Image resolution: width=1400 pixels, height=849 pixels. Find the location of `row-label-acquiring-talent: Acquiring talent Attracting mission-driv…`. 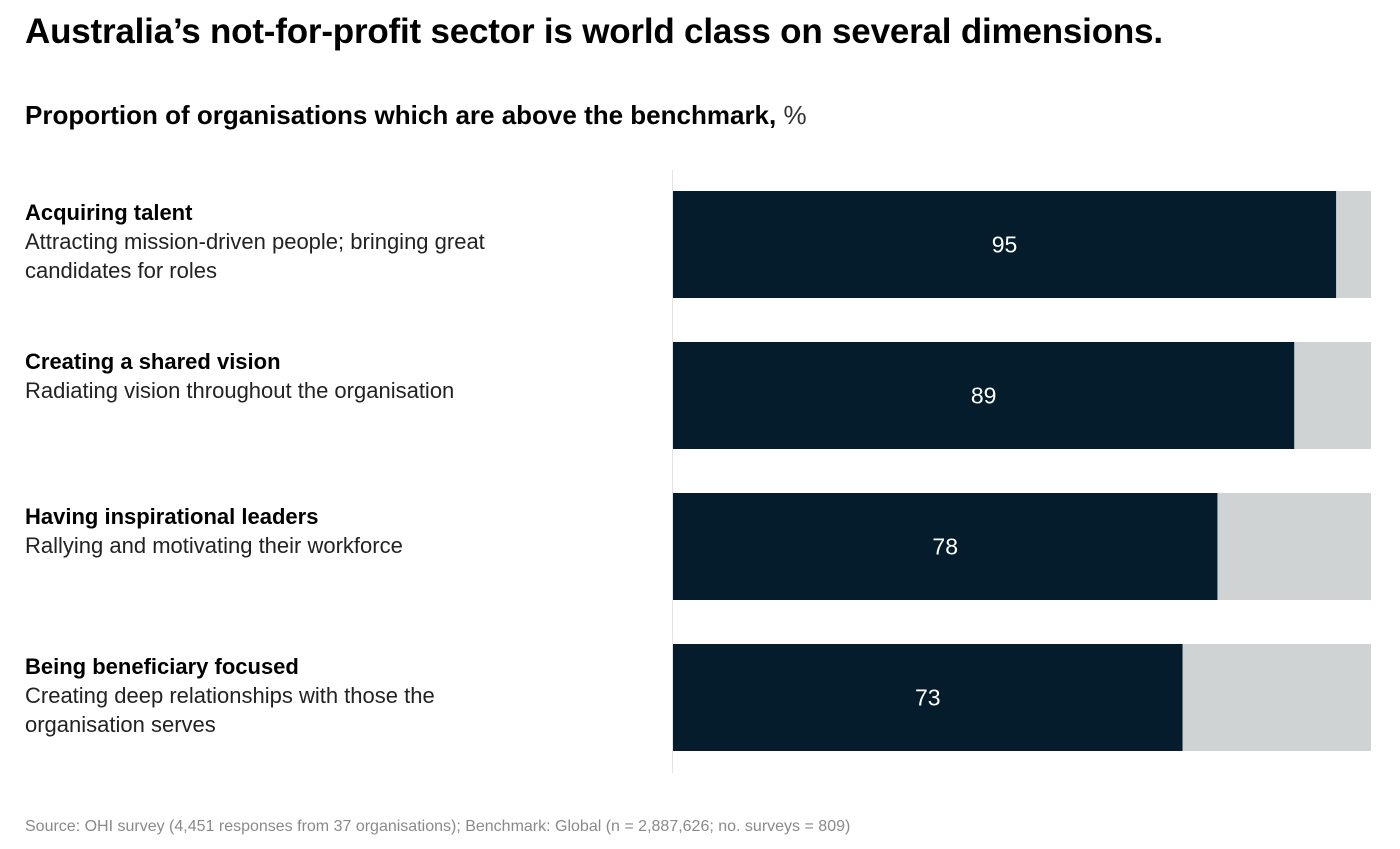

row-label-acquiring-talent: Acquiring talent Attracting mission-driv… is located at coordinates (325, 241).